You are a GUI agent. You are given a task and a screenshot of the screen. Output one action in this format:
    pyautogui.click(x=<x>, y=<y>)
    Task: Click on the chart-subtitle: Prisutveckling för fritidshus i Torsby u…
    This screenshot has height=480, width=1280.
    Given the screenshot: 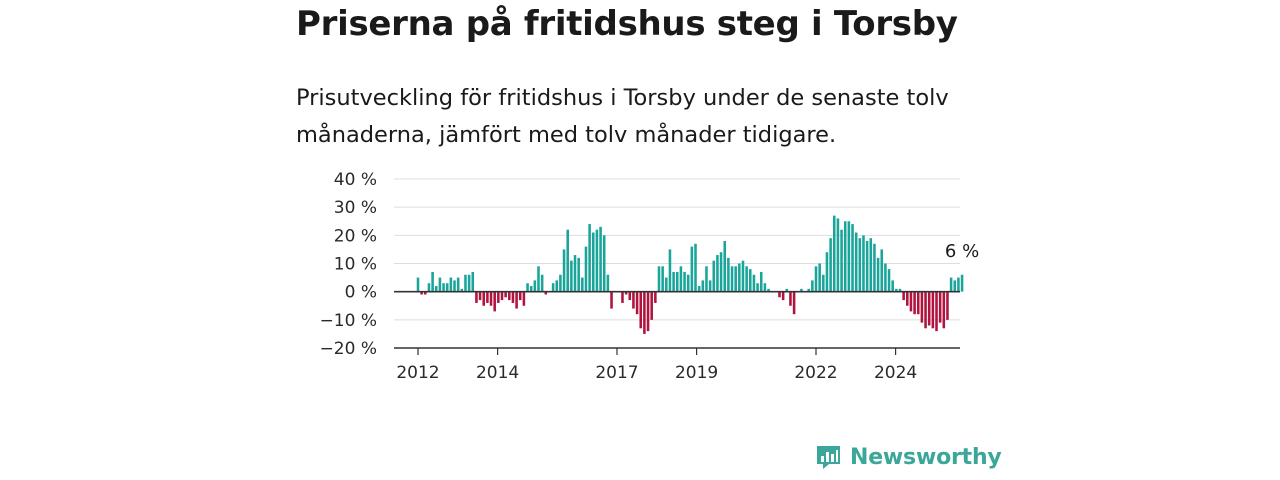 What is the action you would take?
    pyautogui.click(x=622, y=116)
    